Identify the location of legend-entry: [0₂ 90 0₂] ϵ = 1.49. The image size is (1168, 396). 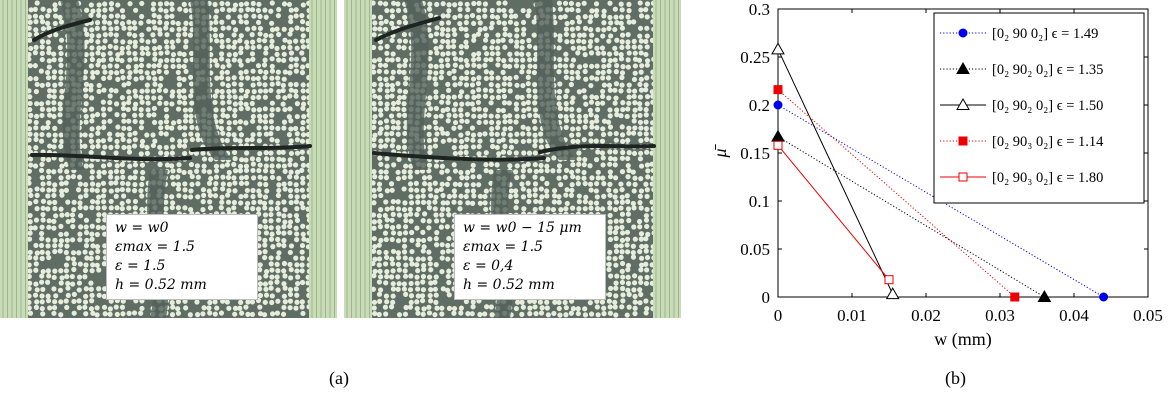
(1019, 34).